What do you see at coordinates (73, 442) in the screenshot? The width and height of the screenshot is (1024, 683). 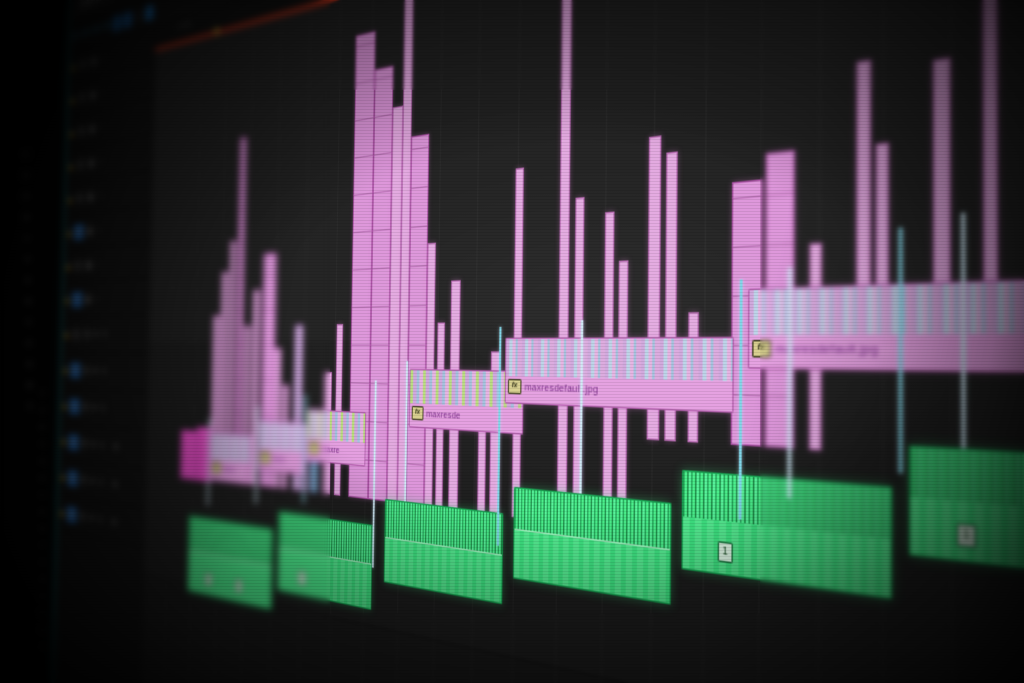 I see `track-number-badge: A4` at bounding box center [73, 442].